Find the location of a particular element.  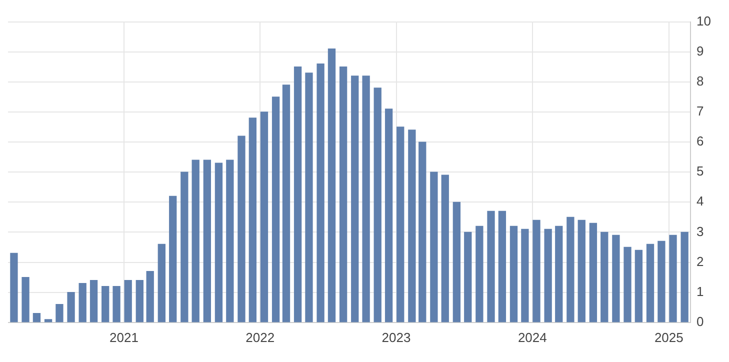

x-tick-label: 2025 is located at coordinates (669, 337).